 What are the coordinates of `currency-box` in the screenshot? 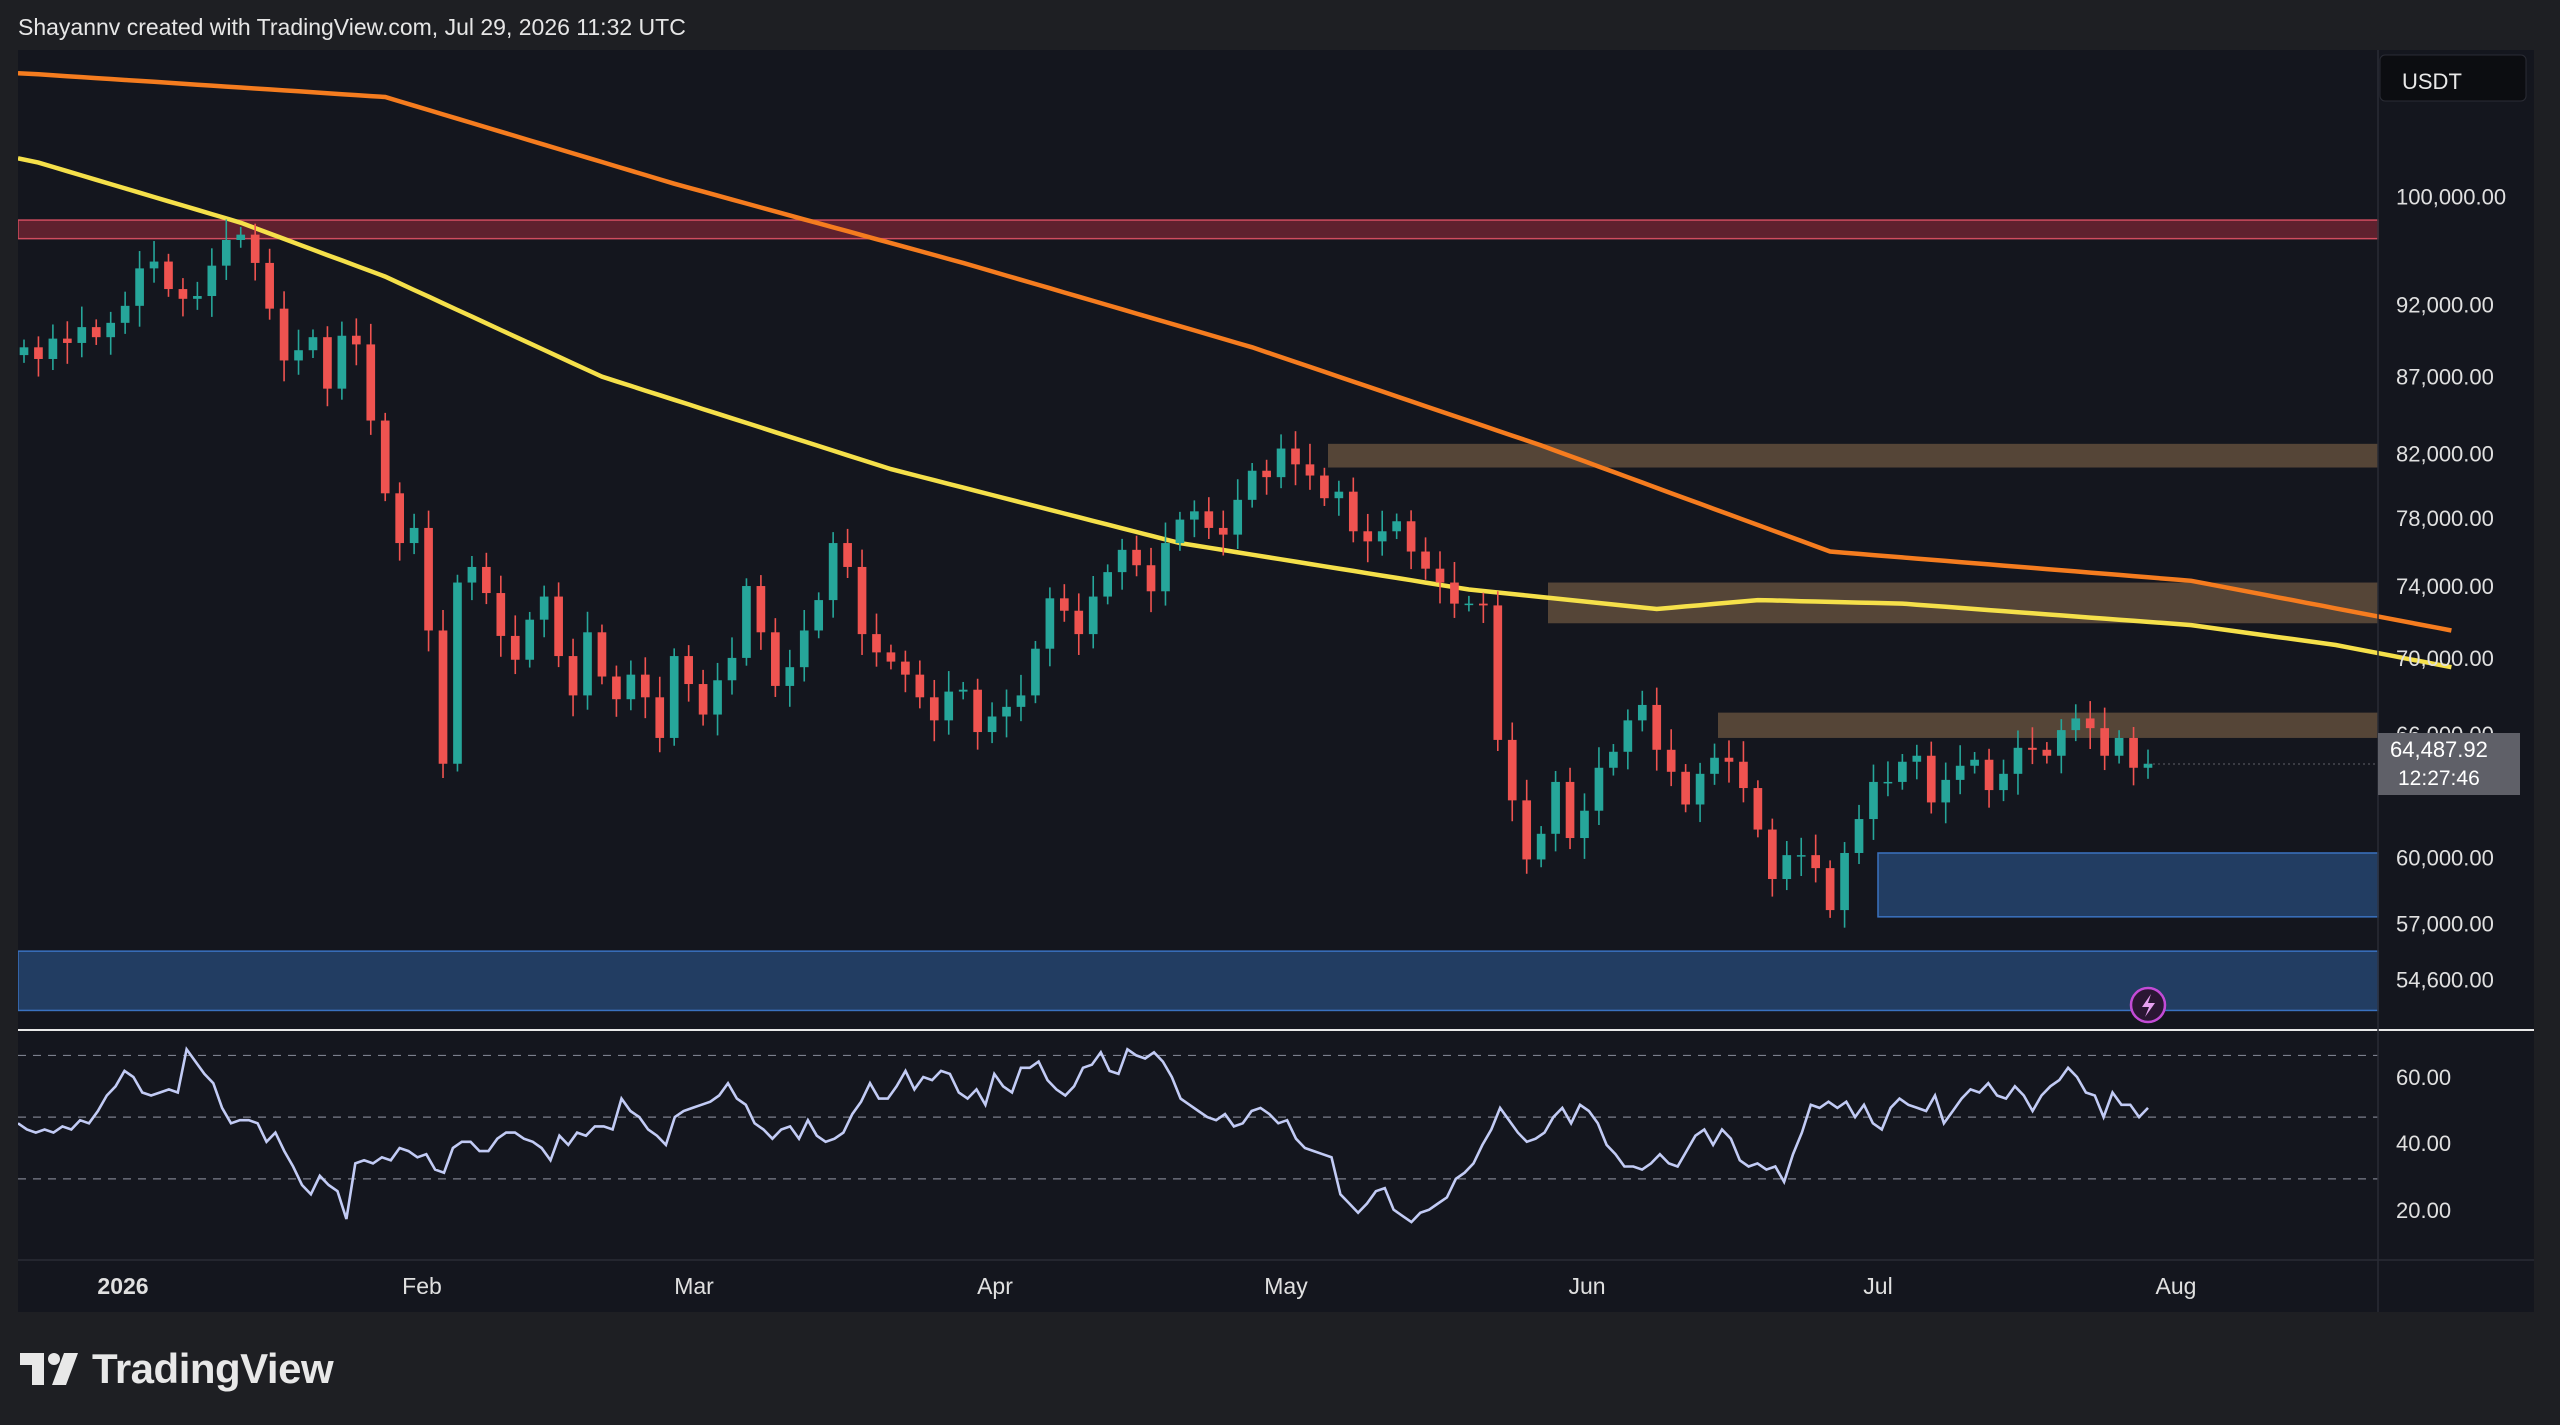 It's located at (2453, 78).